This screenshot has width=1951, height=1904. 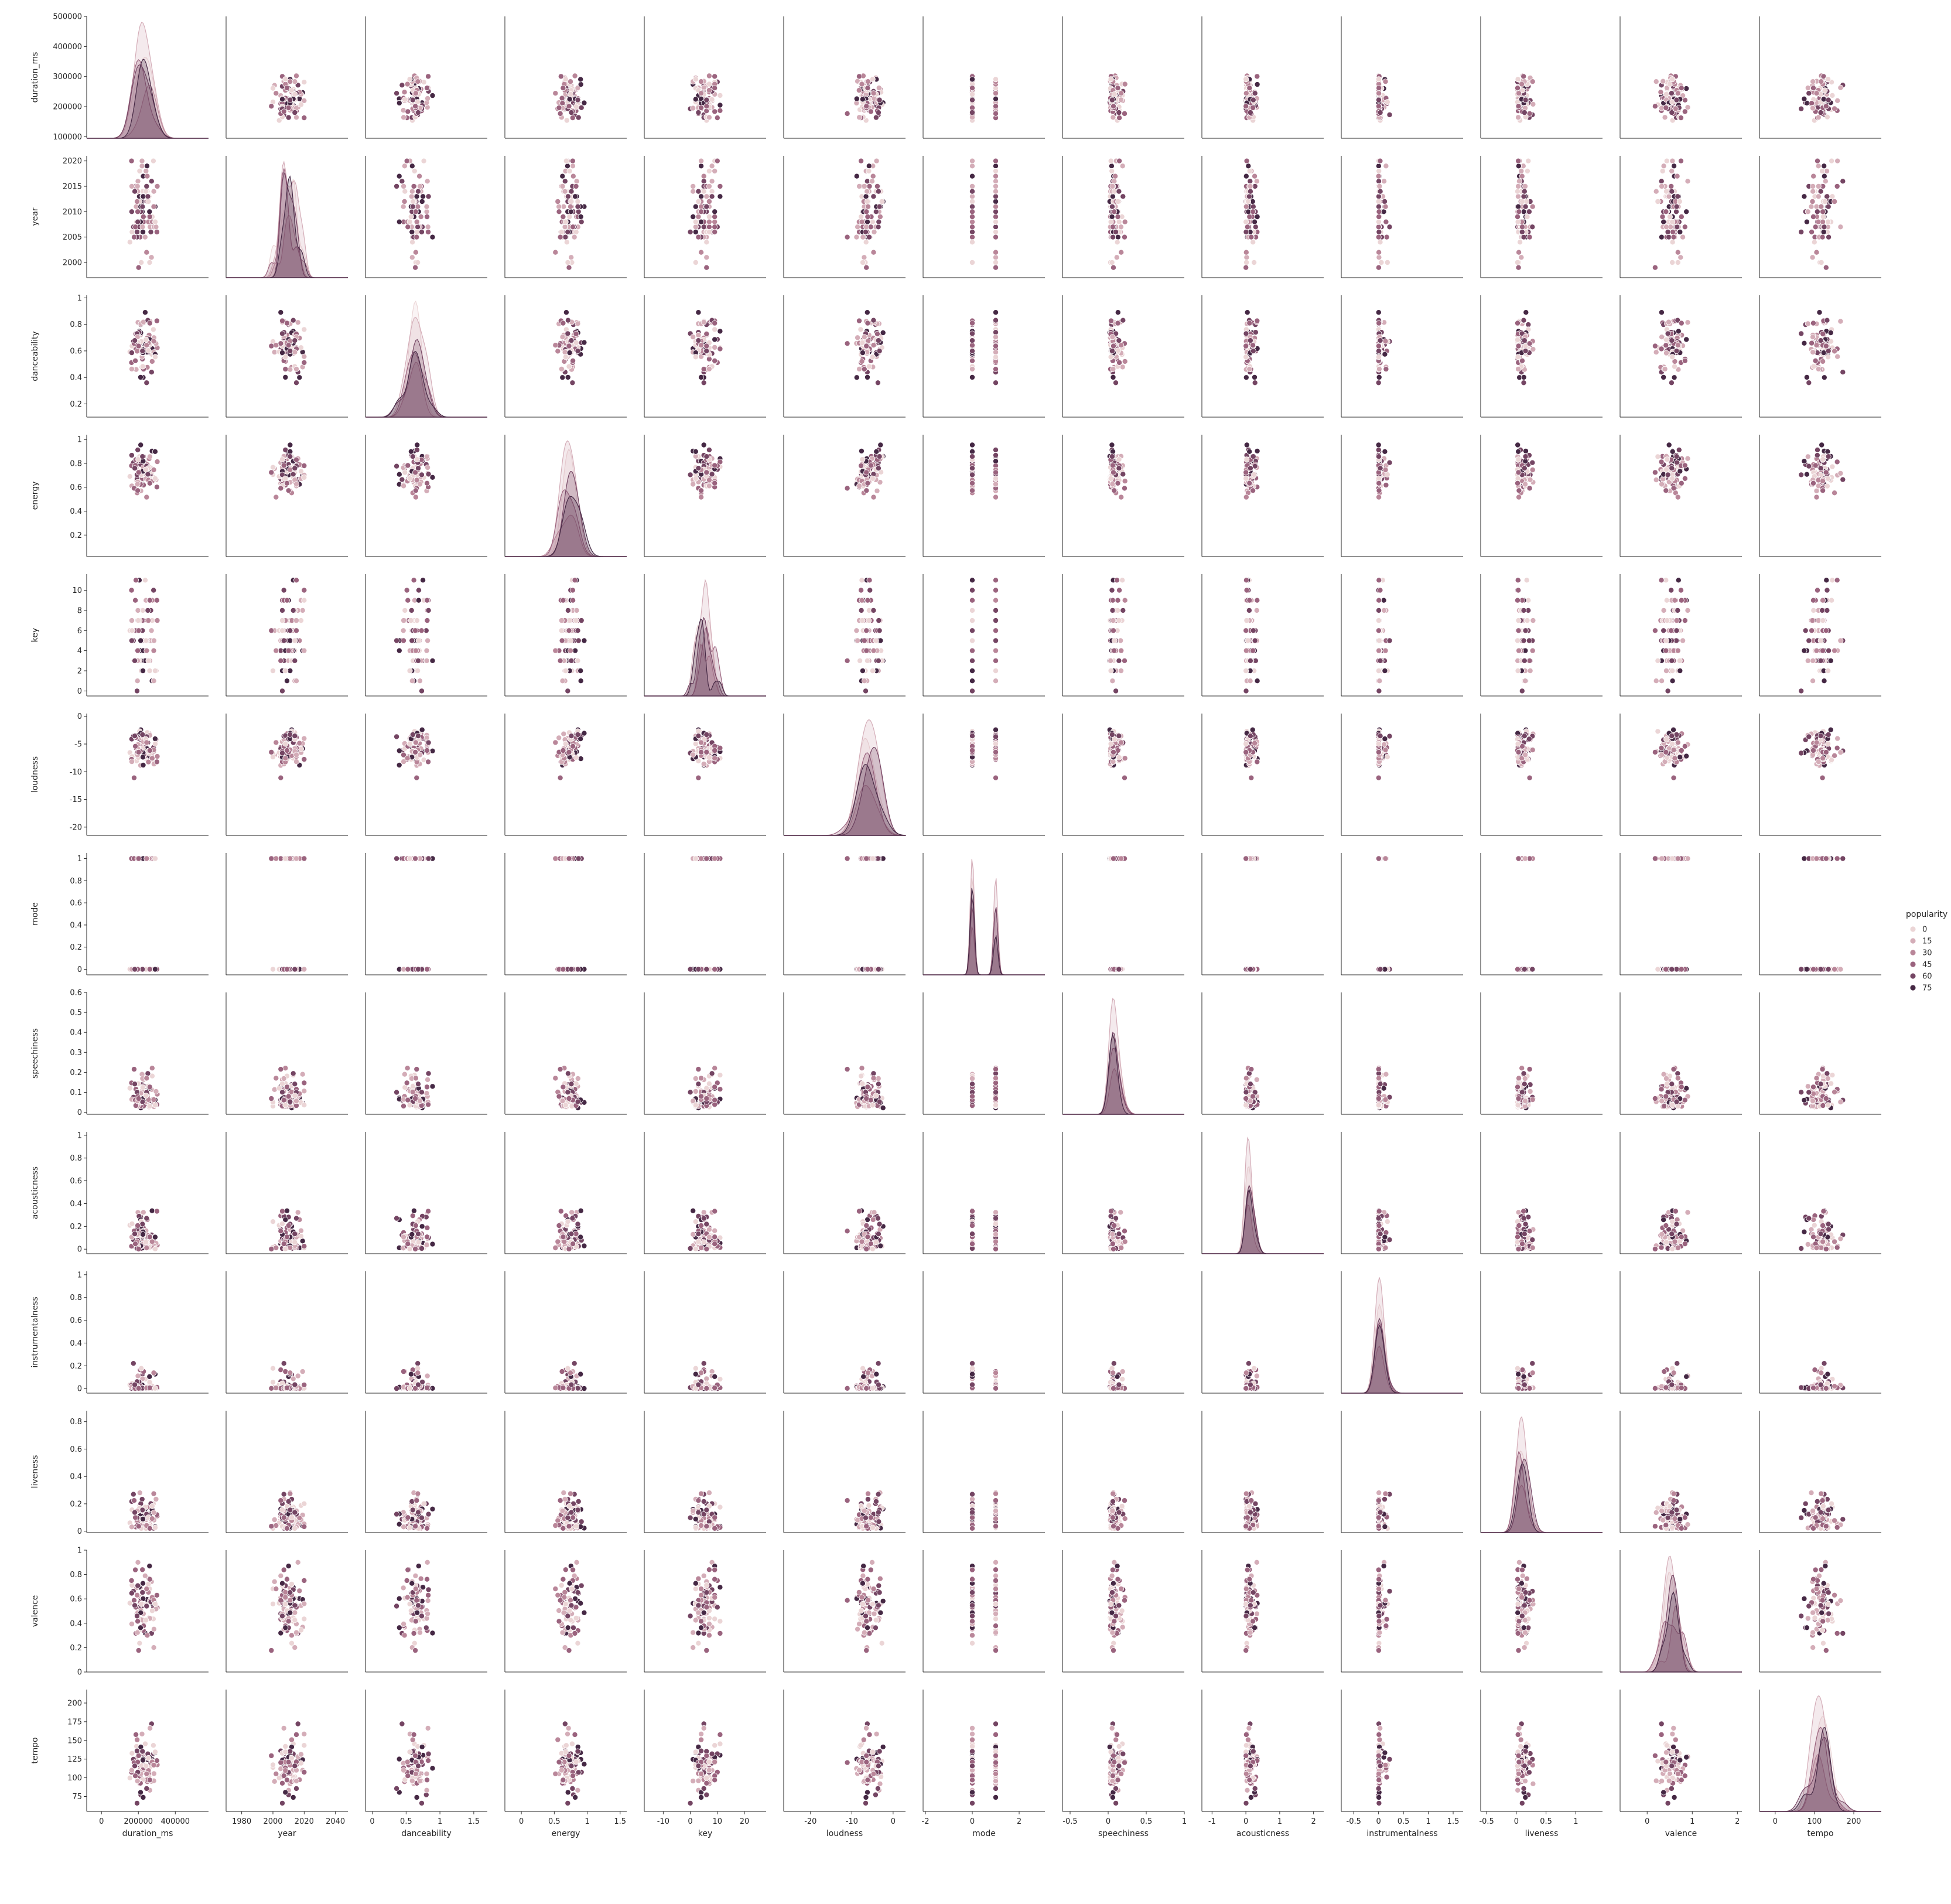 What do you see at coordinates (72, 161) in the screenshot?
I see `y-tick-label: 2020` at bounding box center [72, 161].